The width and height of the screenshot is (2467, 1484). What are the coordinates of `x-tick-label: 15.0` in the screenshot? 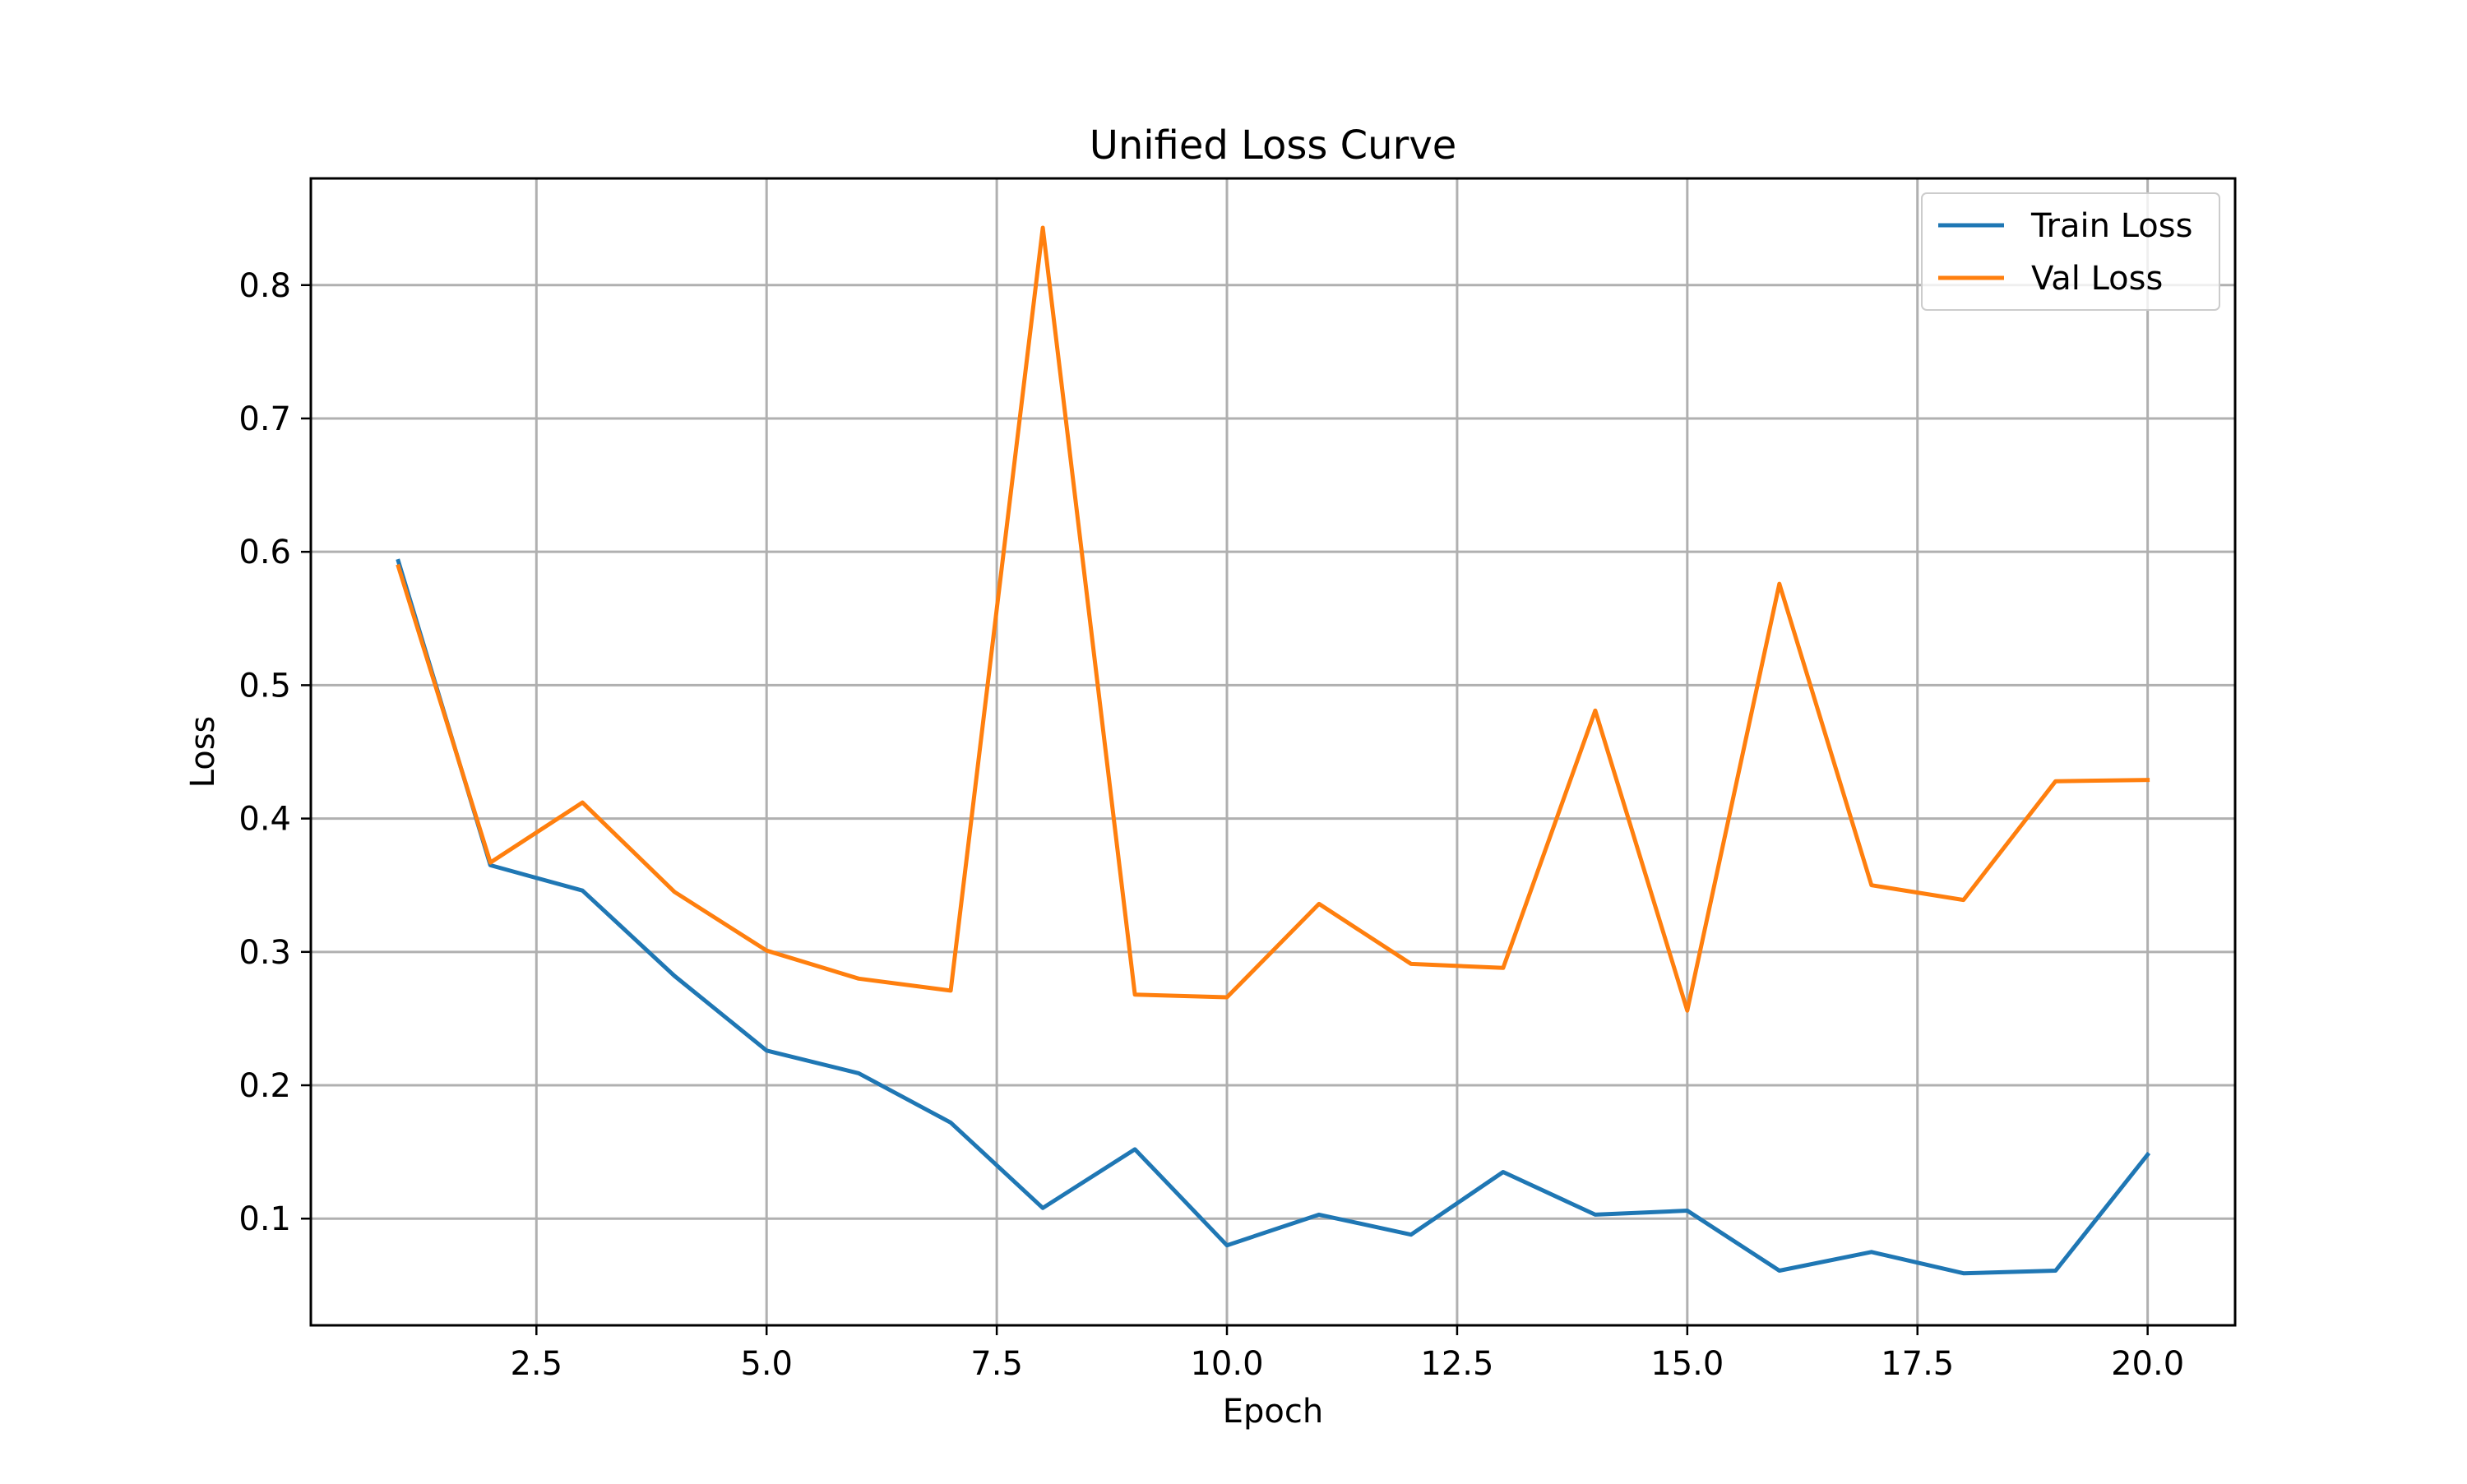 It's located at (1687, 1364).